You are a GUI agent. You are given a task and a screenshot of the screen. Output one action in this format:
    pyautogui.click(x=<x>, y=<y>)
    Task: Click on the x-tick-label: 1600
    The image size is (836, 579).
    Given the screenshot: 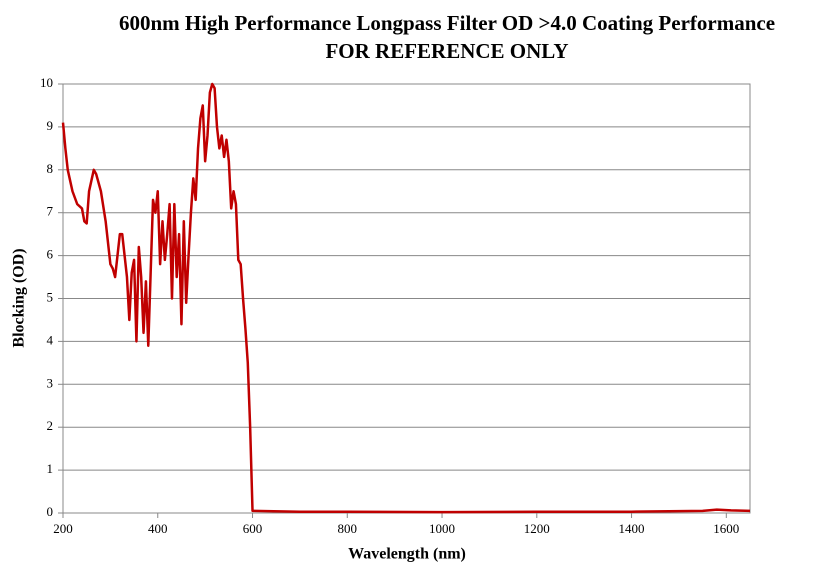 What is the action you would take?
    pyautogui.click(x=726, y=528)
    